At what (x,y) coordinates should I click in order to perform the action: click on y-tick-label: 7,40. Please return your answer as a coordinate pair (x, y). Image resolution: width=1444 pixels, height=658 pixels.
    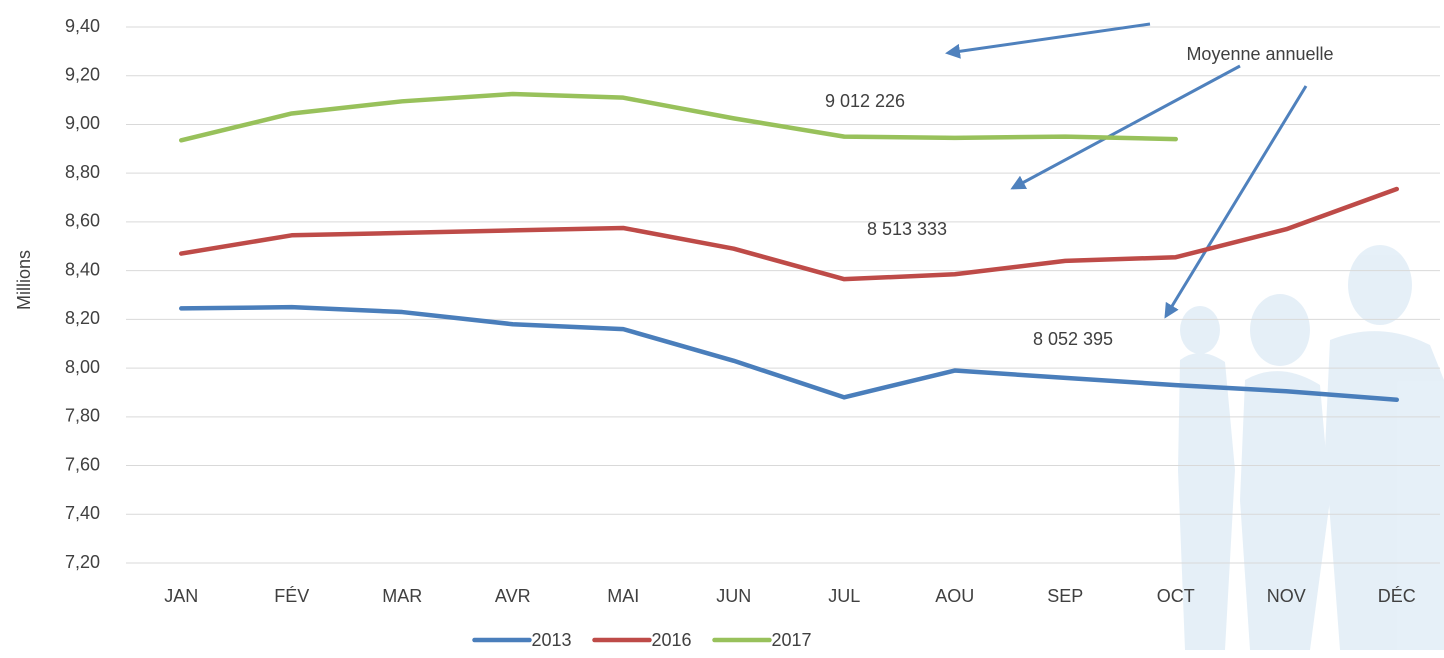
    Looking at the image, I should click on (82, 513).